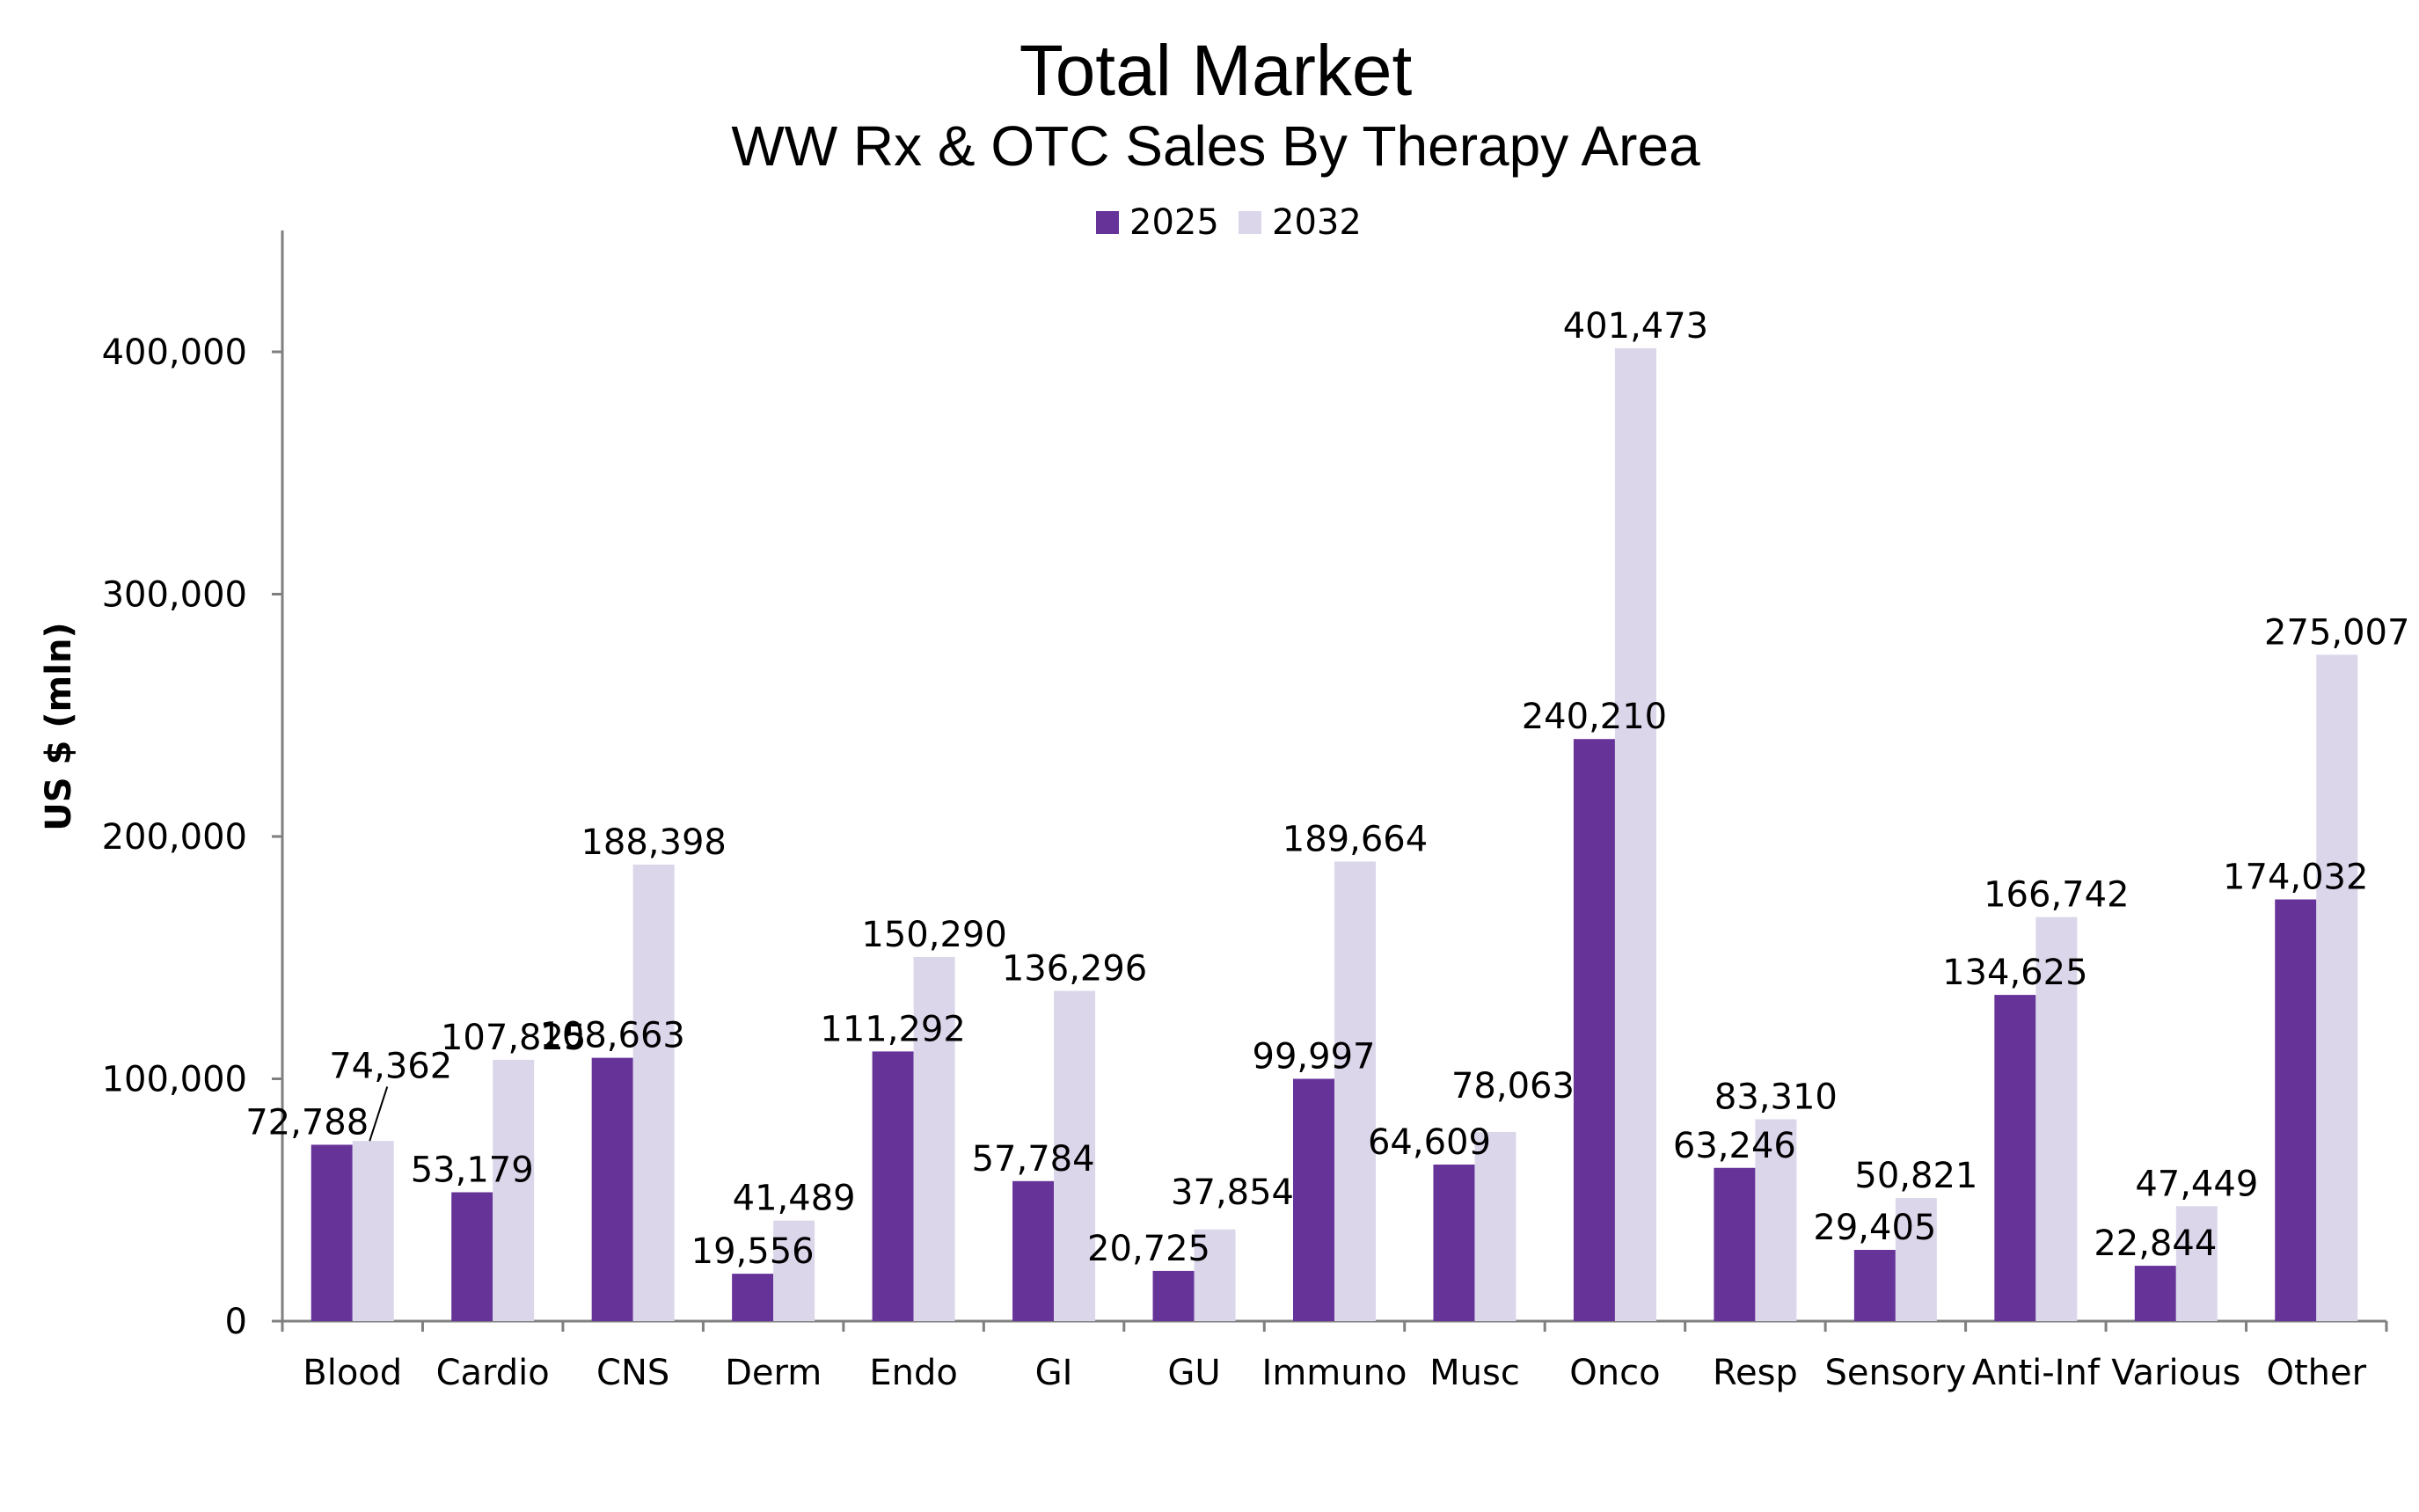  What do you see at coordinates (632, 1373) in the screenshot?
I see `x-tick-label-cns: CNS` at bounding box center [632, 1373].